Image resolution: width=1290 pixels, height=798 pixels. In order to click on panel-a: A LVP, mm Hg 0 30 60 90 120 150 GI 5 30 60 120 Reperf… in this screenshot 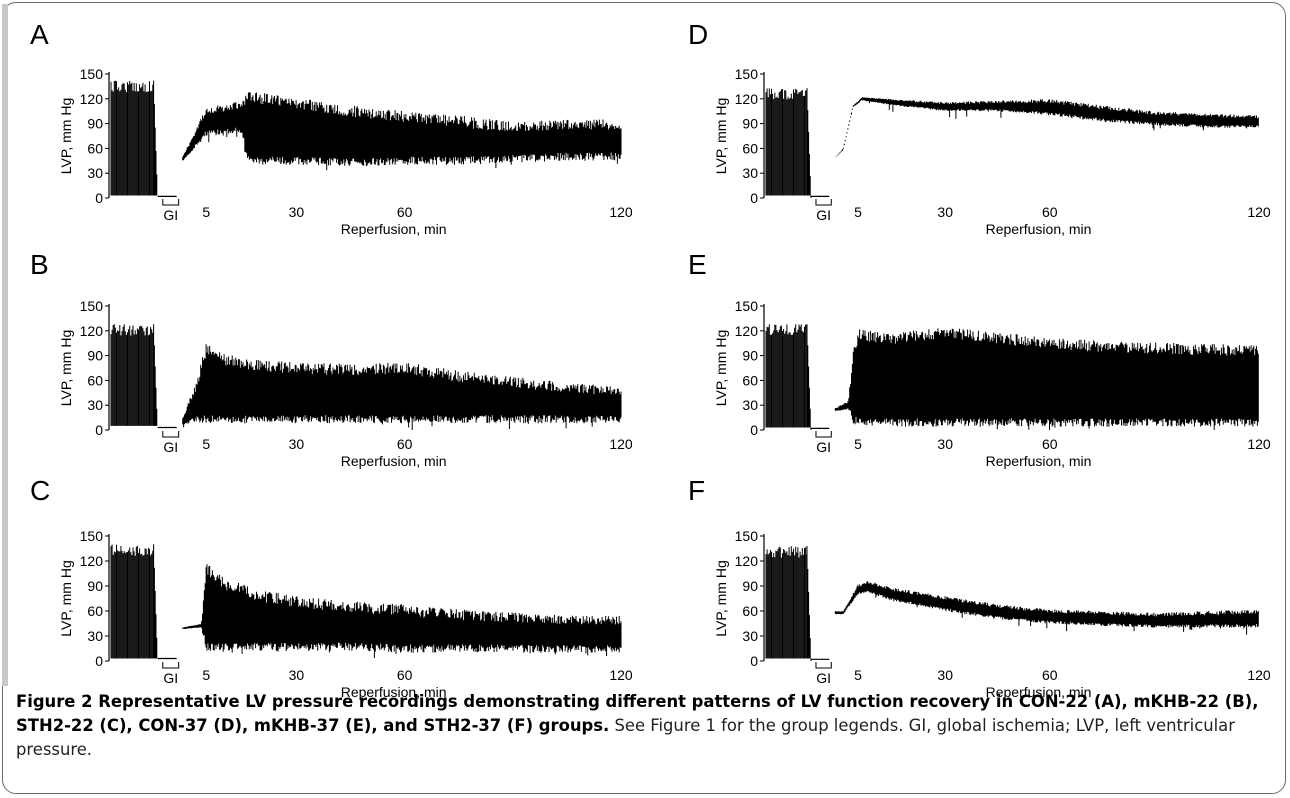, I will do `click(331, 128)`.